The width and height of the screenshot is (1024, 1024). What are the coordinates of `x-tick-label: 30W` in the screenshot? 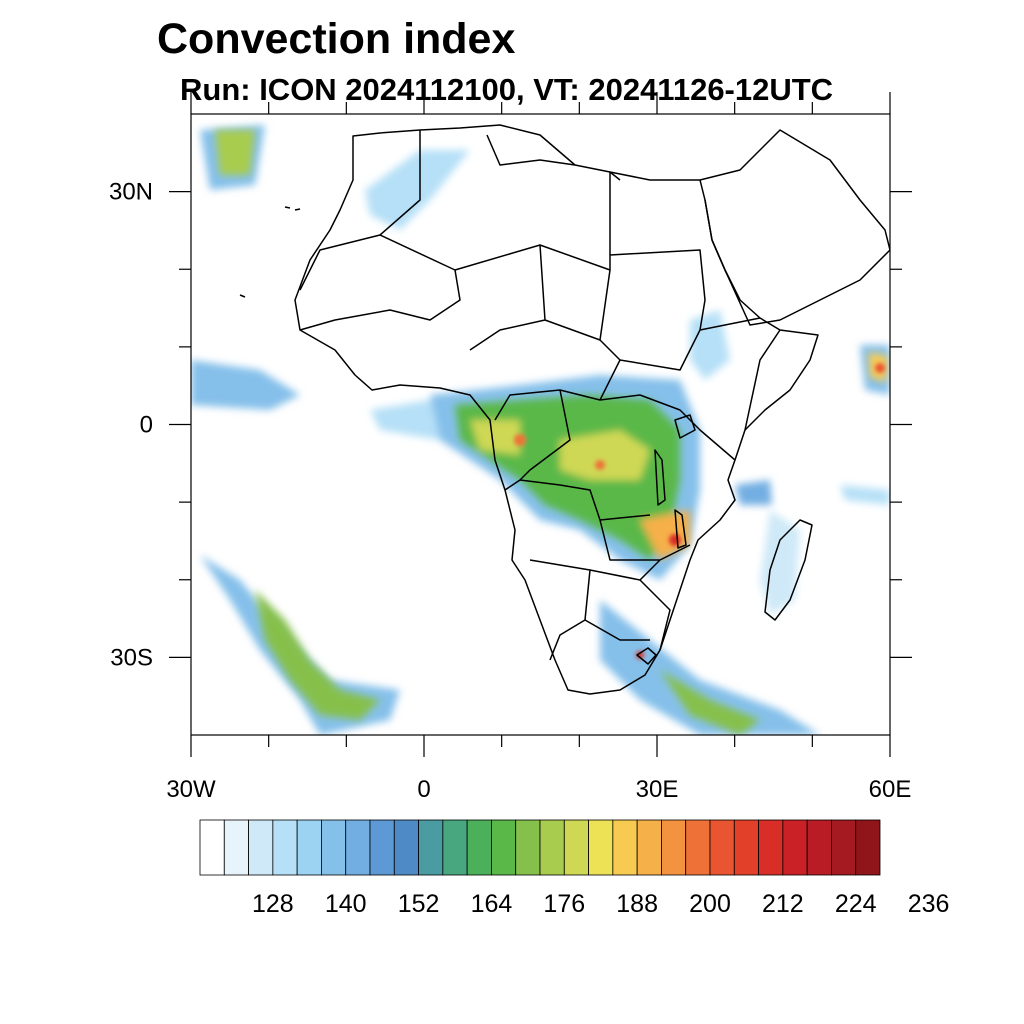 It's located at (191, 789).